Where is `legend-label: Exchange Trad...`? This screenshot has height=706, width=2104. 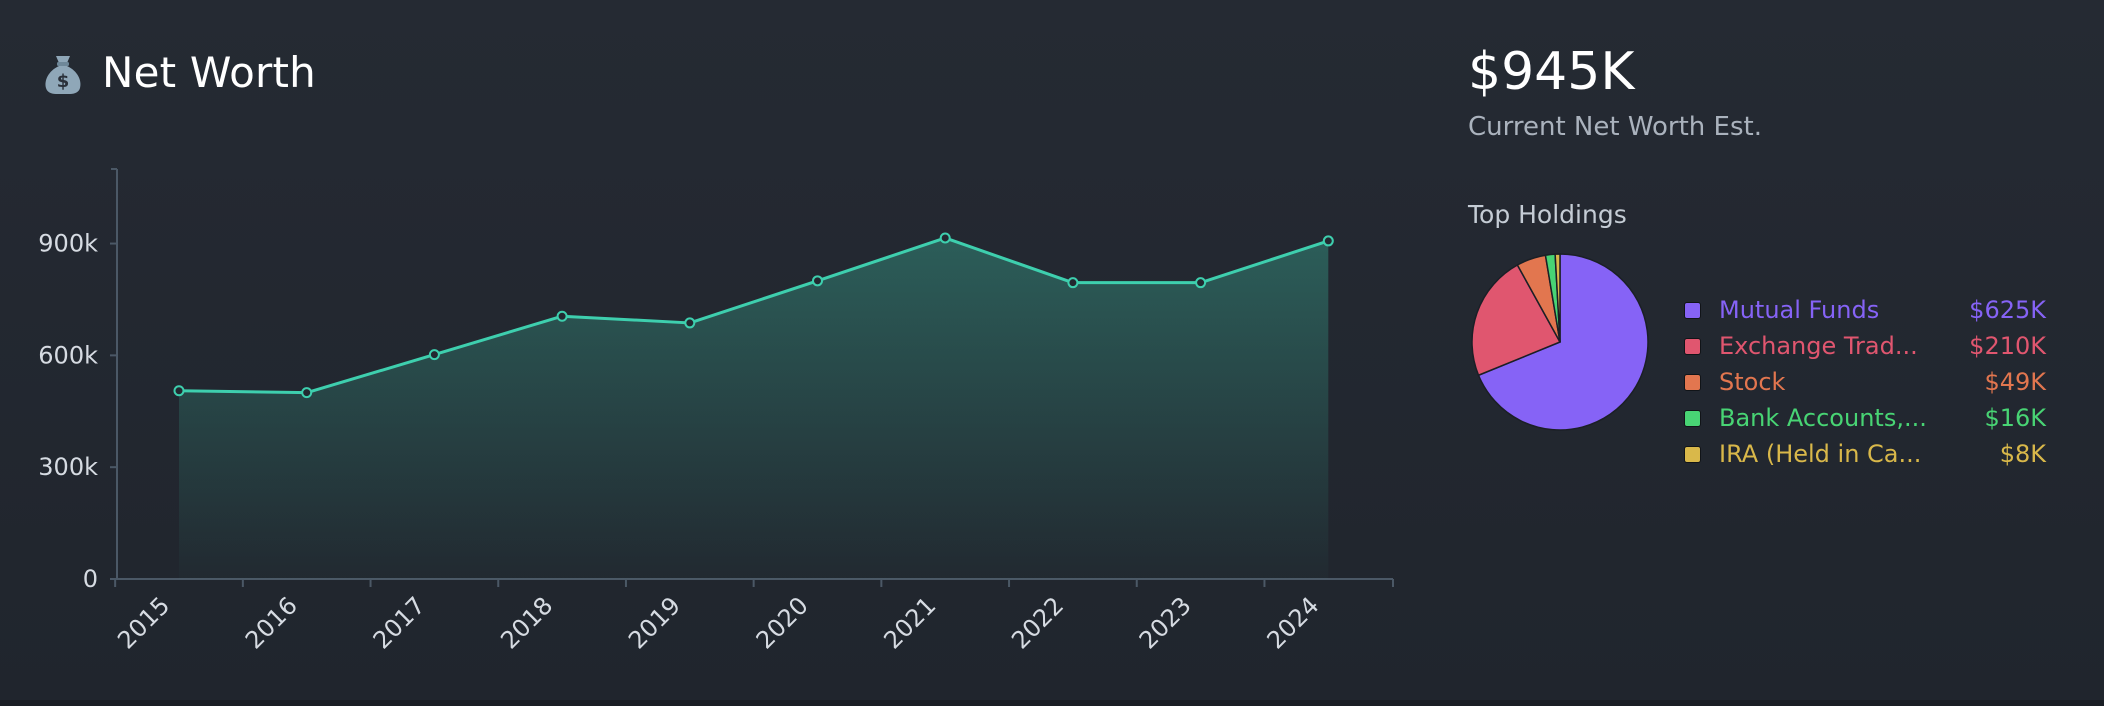 legend-label: Exchange Trad... is located at coordinates (1818, 346).